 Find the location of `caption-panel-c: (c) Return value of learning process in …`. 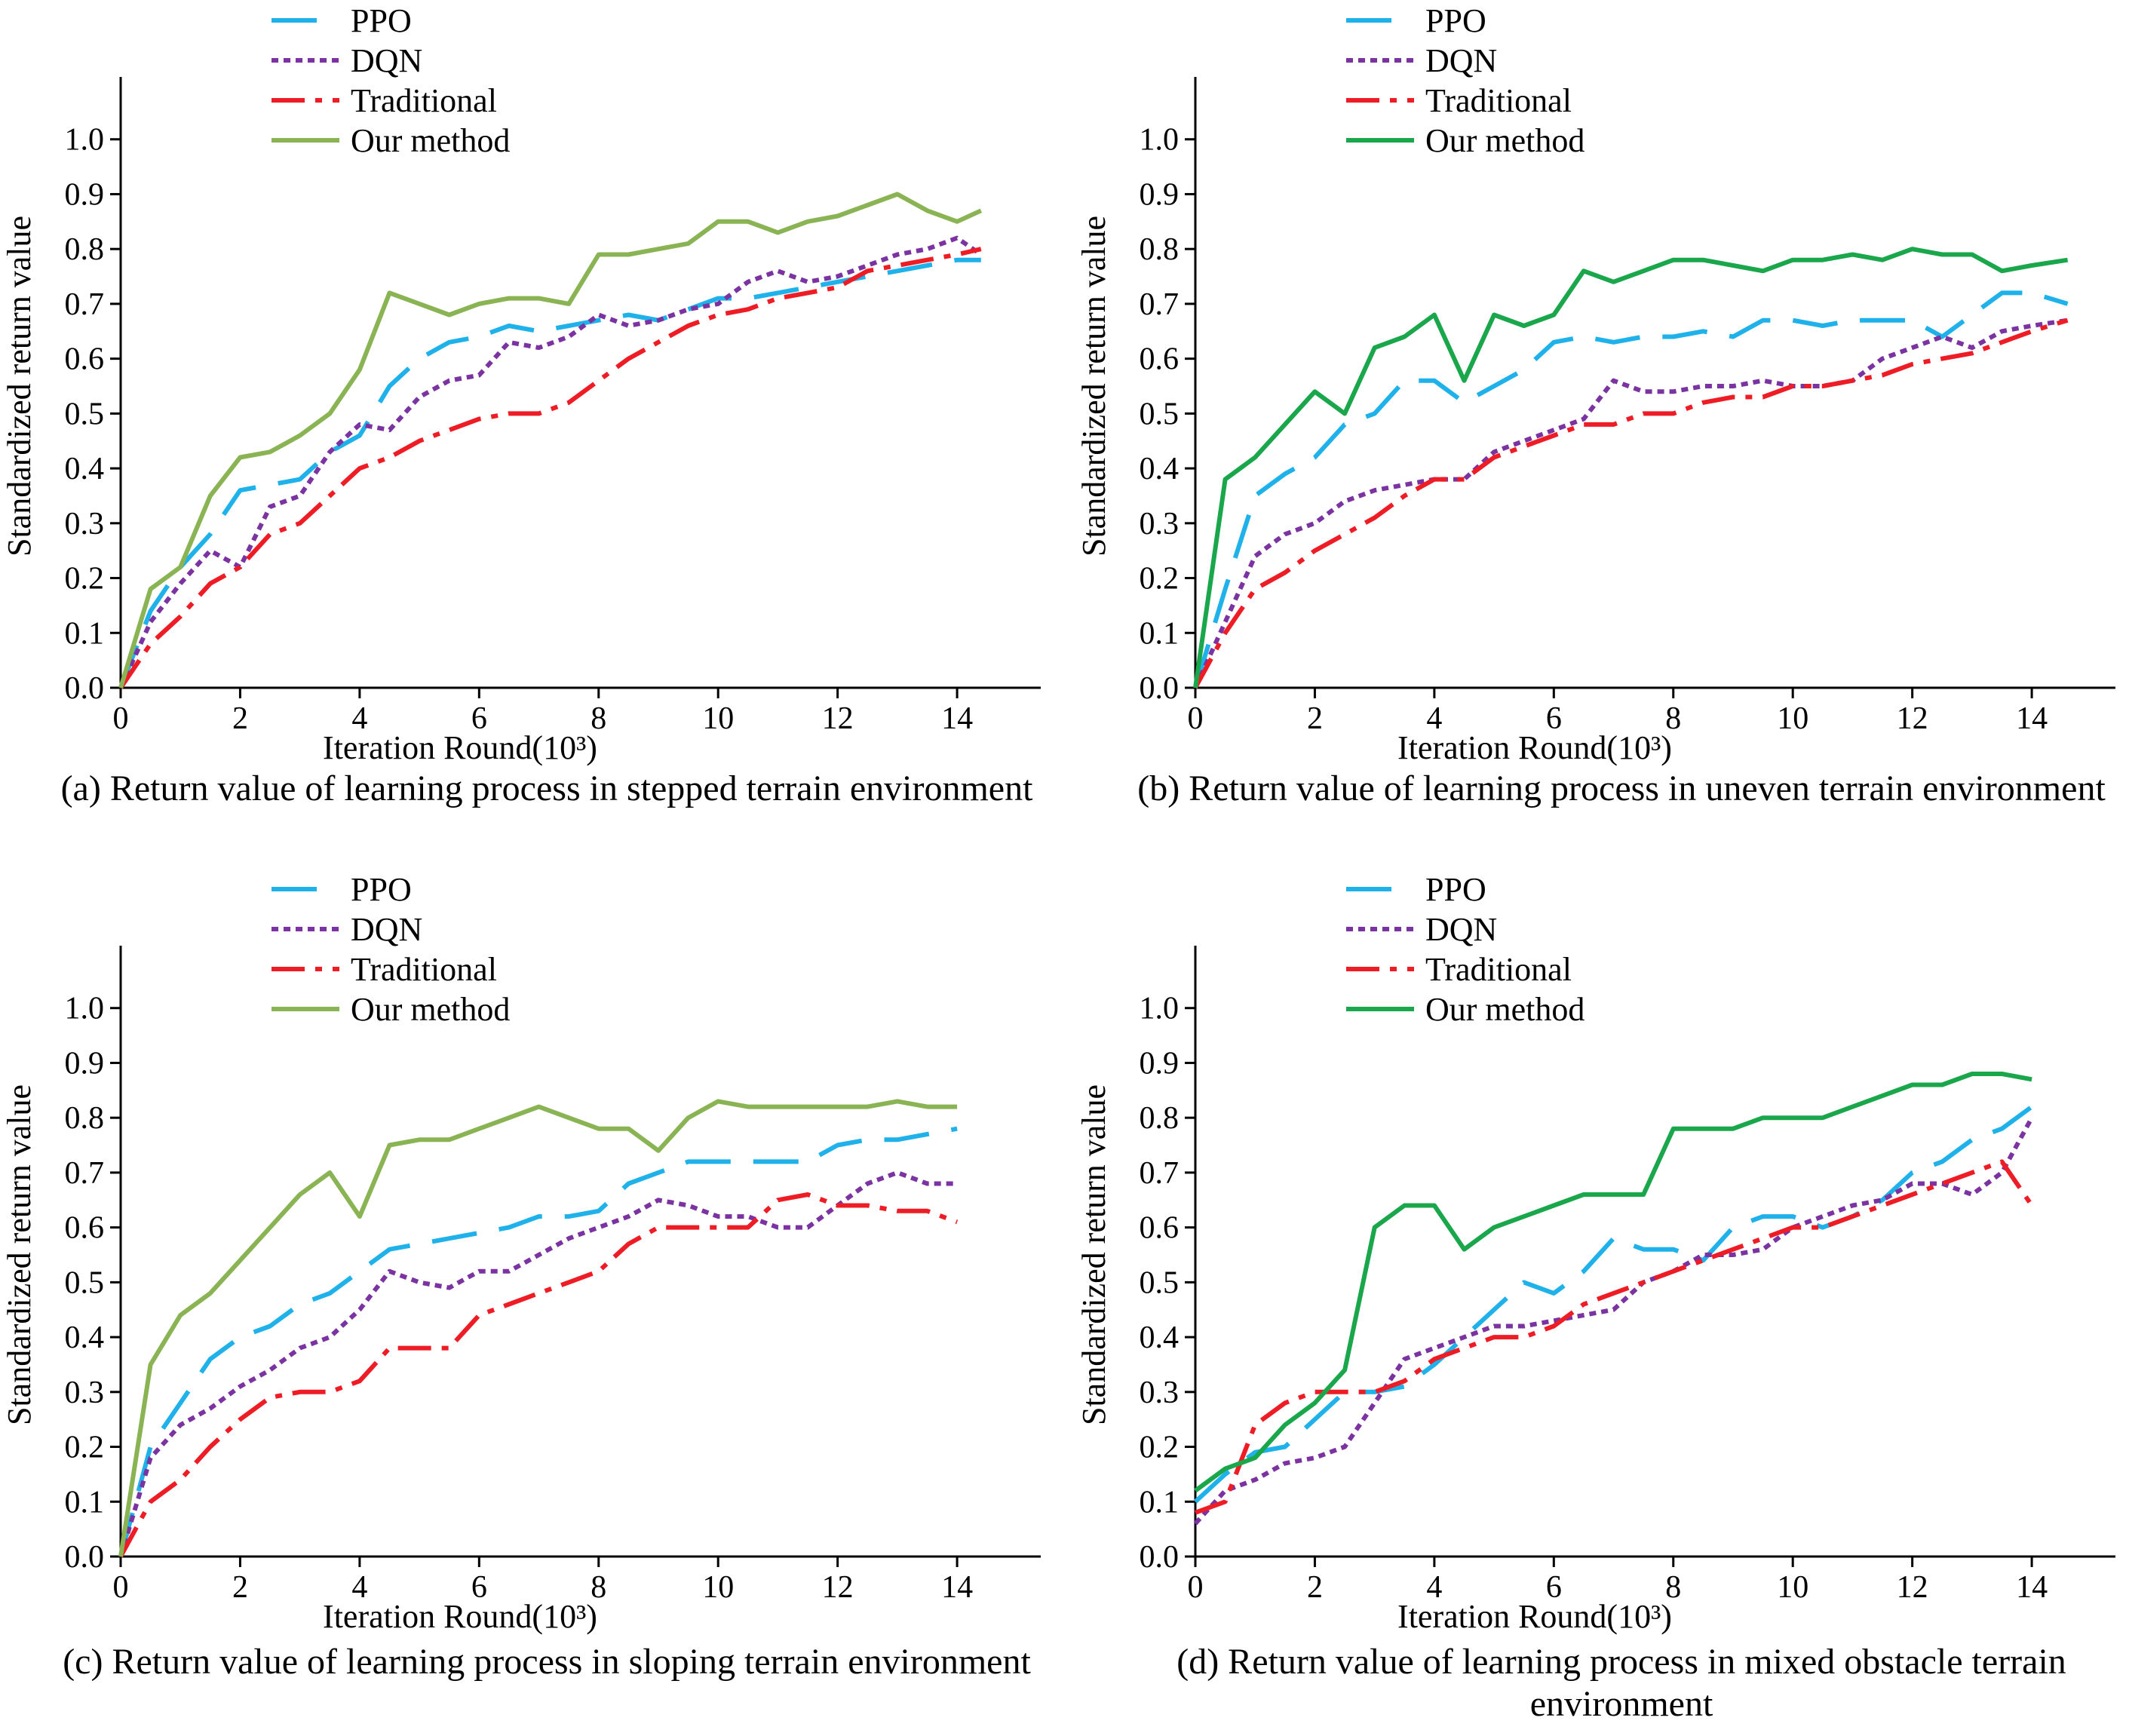

caption-panel-c: (c) Return value of learning process in … is located at coordinates (547, 1662).